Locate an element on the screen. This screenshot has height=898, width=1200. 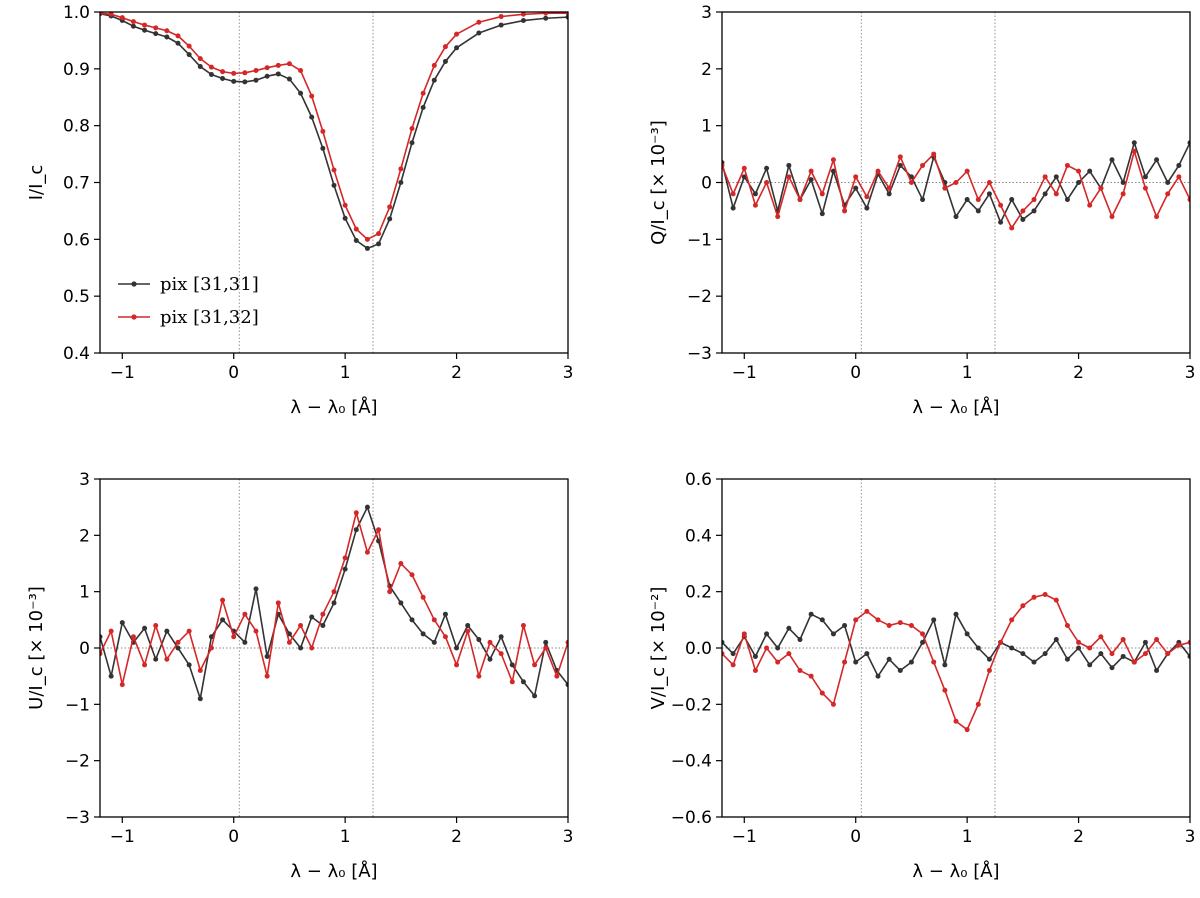
y-tick-label: 2 is located at coordinates (84, 536).